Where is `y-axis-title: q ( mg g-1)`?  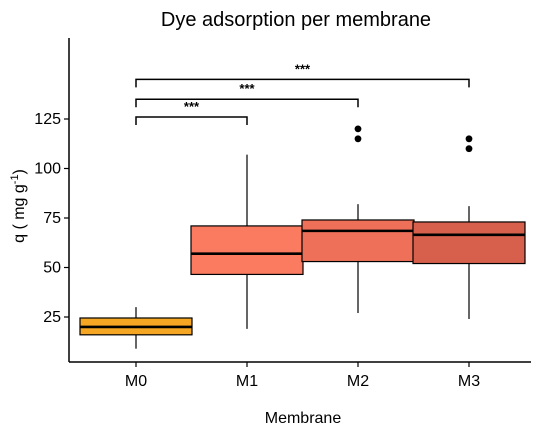 y-axis-title: q ( mg g-1) is located at coordinates (18, 206).